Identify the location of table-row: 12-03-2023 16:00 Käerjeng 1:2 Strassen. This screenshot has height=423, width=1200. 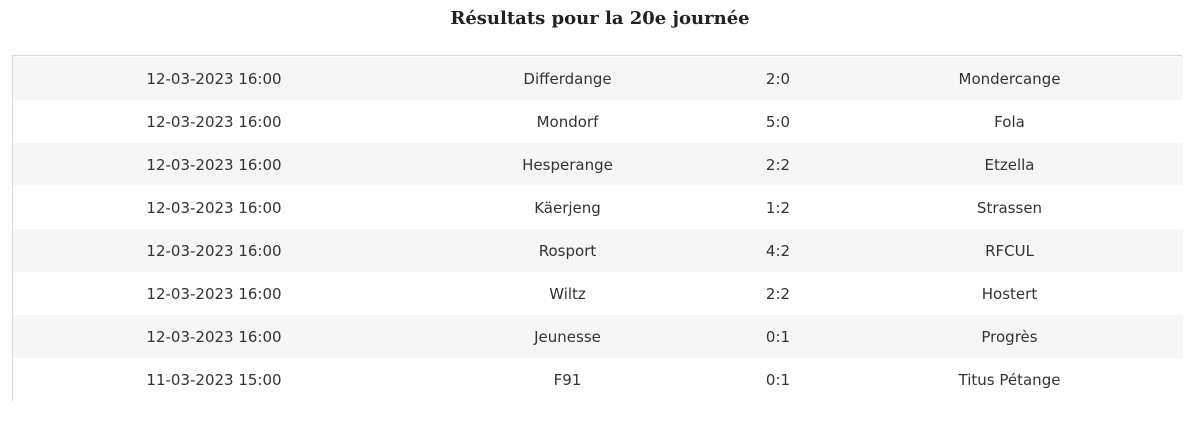
(598, 207).